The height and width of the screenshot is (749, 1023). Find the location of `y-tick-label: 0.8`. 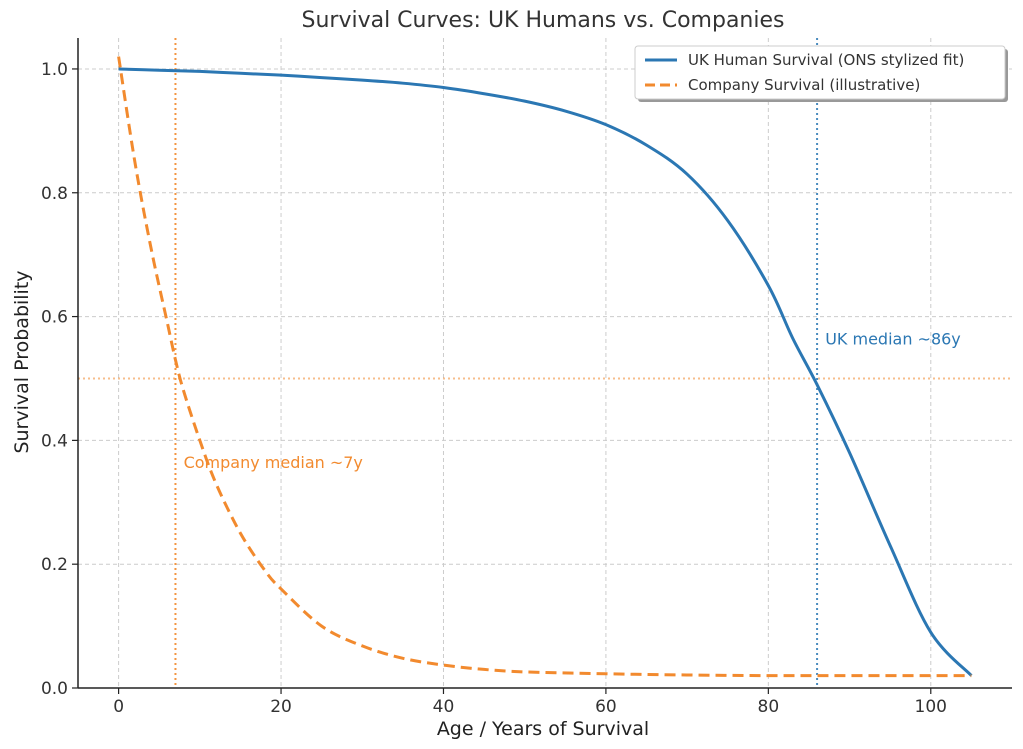

y-tick-label: 0.8 is located at coordinates (54, 194).